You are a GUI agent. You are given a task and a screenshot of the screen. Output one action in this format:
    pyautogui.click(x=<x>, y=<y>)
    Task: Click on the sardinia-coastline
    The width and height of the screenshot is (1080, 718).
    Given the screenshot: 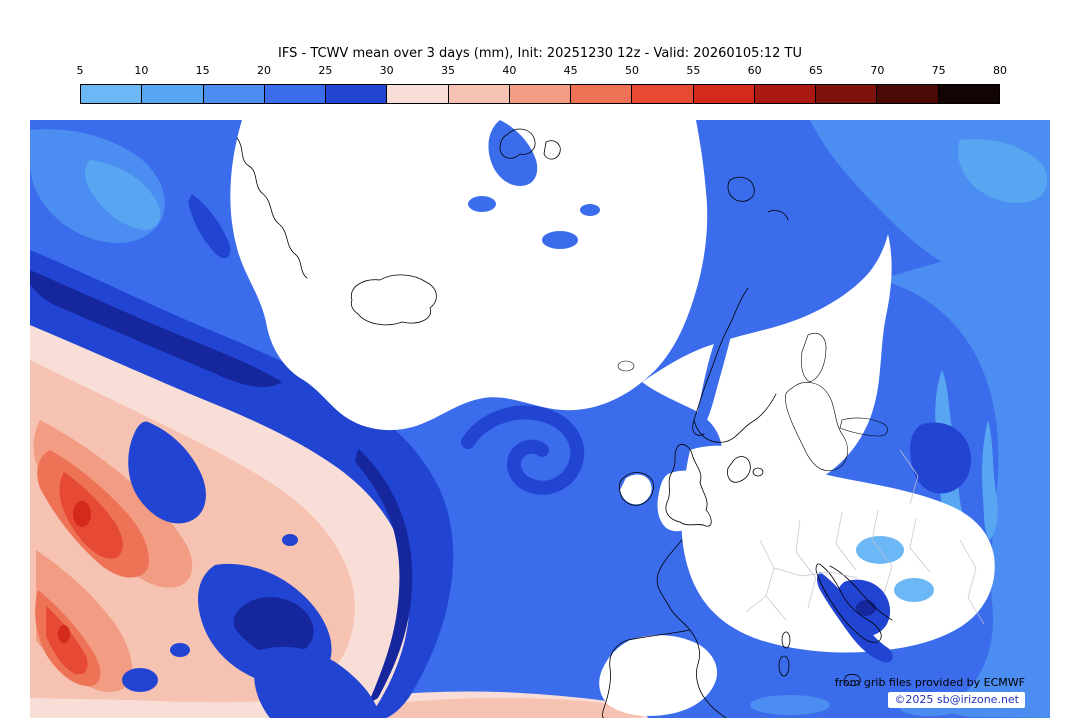 What is the action you would take?
    pyautogui.click(x=784, y=666)
    